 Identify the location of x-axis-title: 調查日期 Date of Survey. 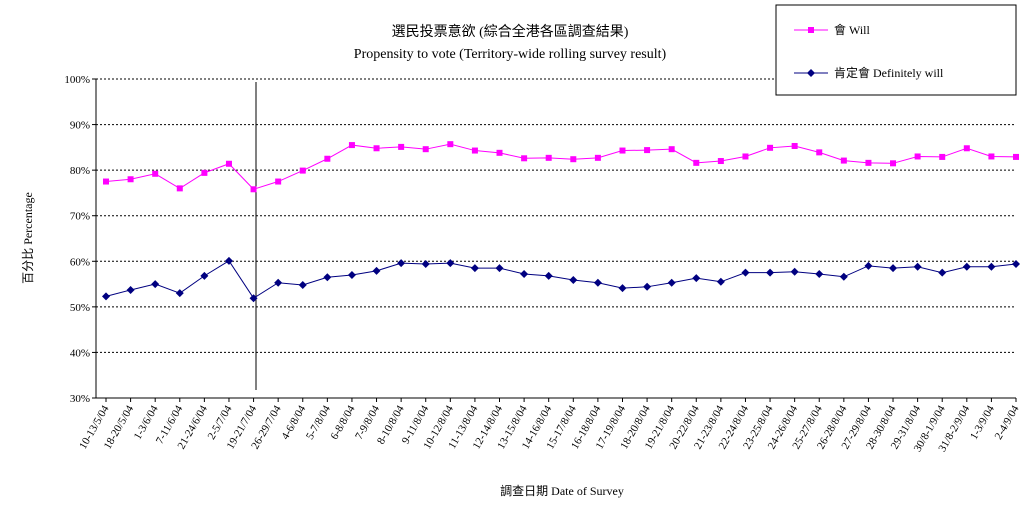
(562, 491).